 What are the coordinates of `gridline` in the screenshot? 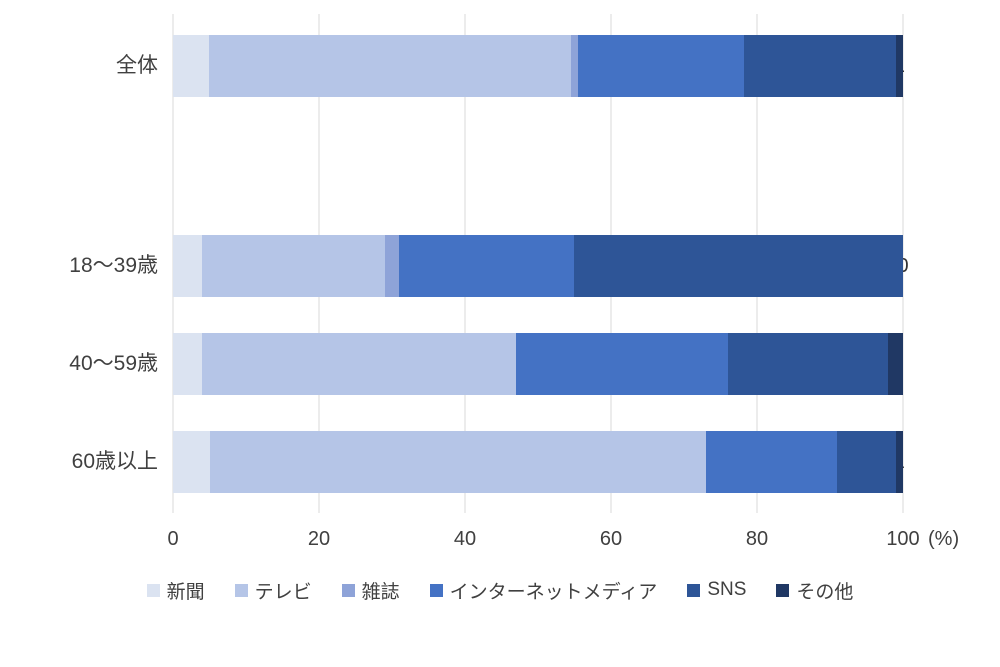 It's located at (903, 263).